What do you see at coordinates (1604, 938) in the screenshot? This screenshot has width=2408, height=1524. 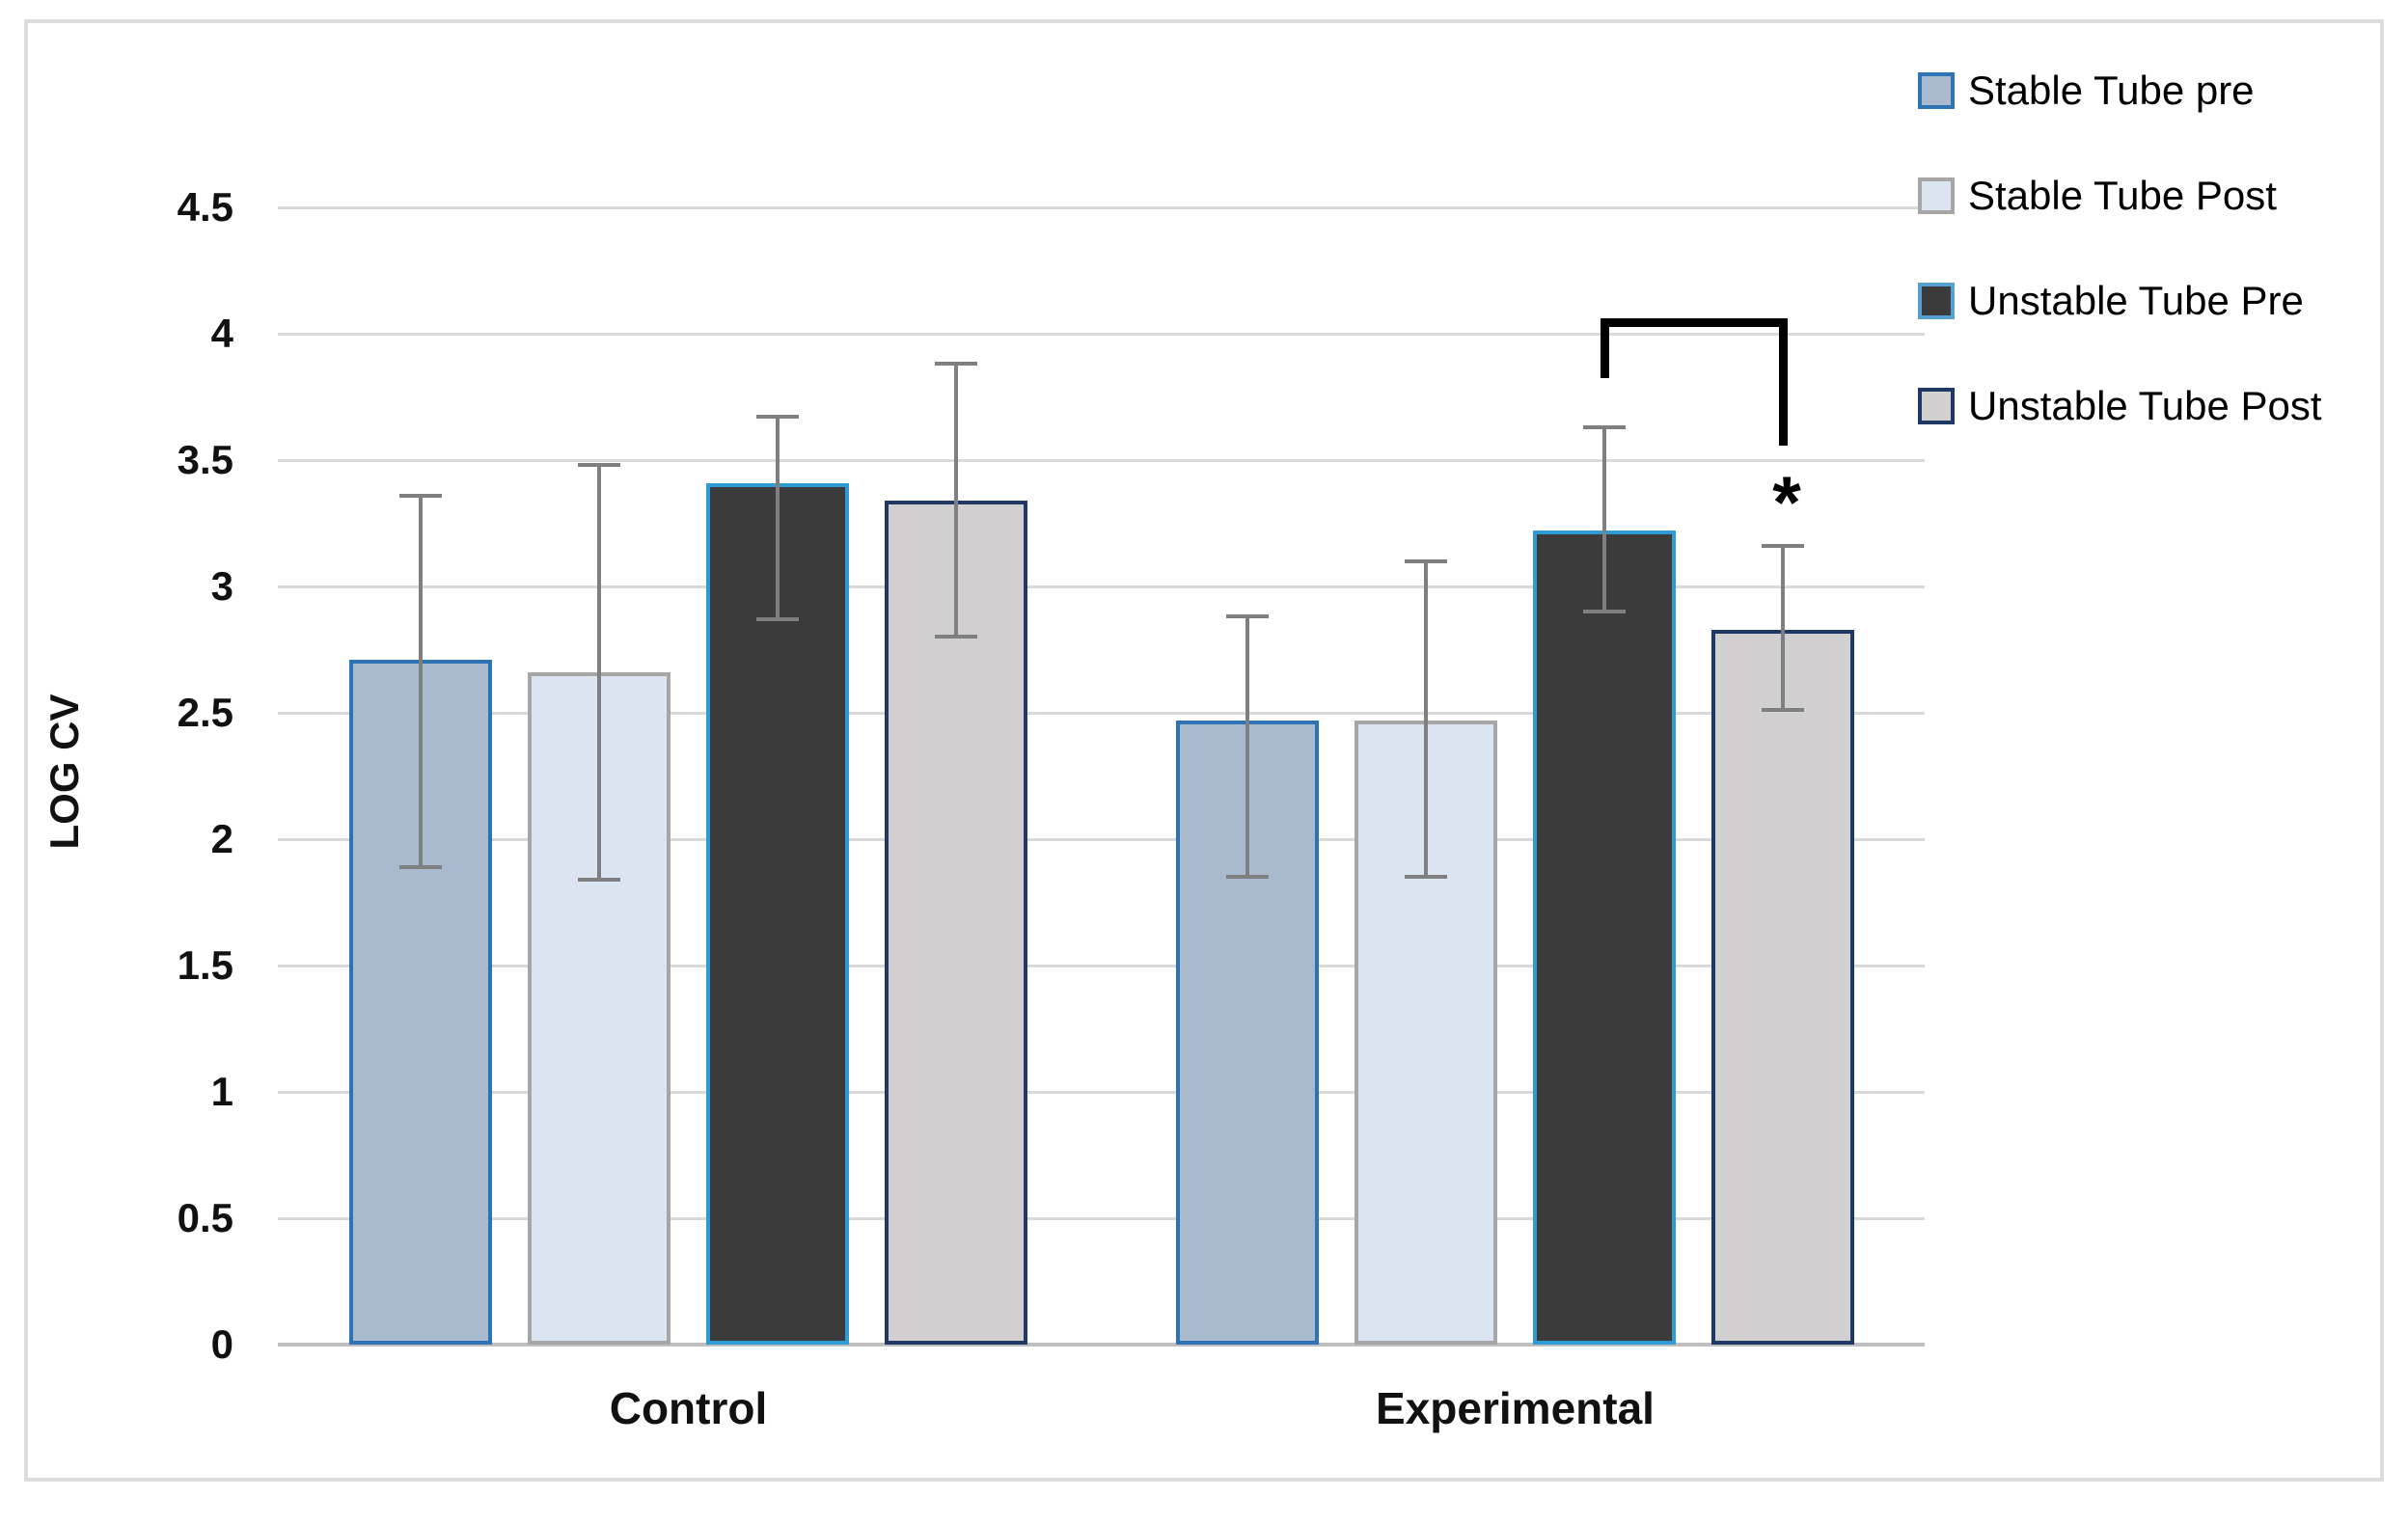 I see `bar-experimental-unstable-tube-pre` at bounding box center [1604, 938].